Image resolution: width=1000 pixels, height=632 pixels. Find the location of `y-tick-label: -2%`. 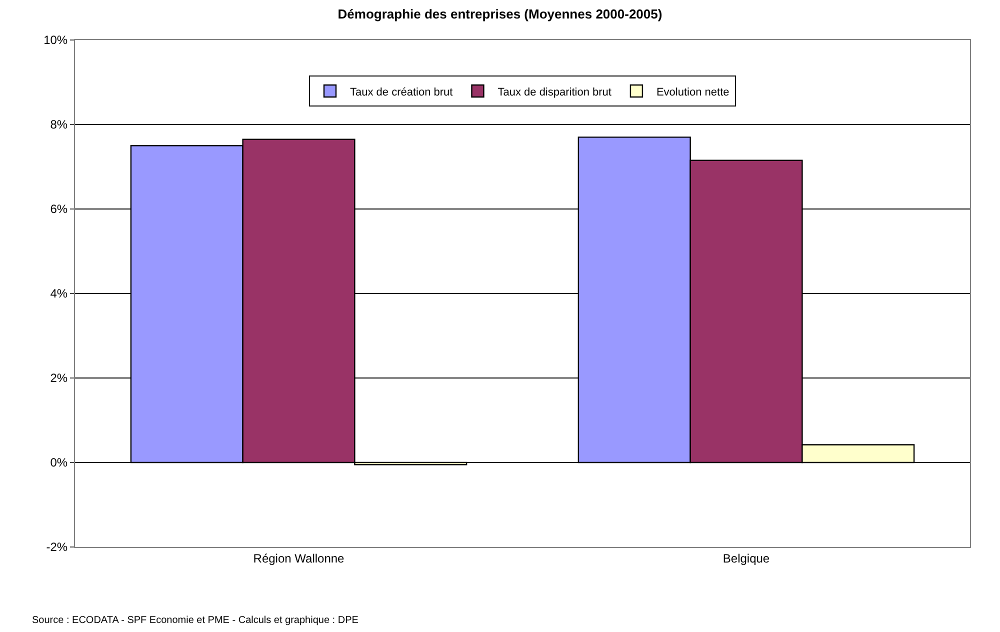

y-tick-label: -2% is located at coordinates (57, 547).